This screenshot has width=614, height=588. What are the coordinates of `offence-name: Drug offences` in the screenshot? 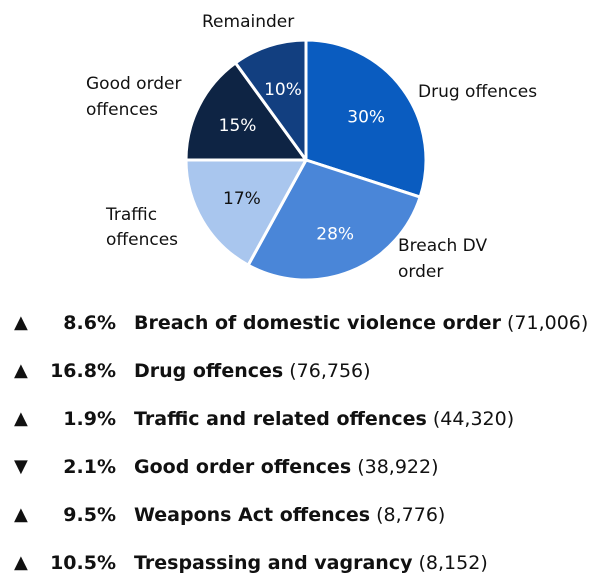 It's located at (209, 371).